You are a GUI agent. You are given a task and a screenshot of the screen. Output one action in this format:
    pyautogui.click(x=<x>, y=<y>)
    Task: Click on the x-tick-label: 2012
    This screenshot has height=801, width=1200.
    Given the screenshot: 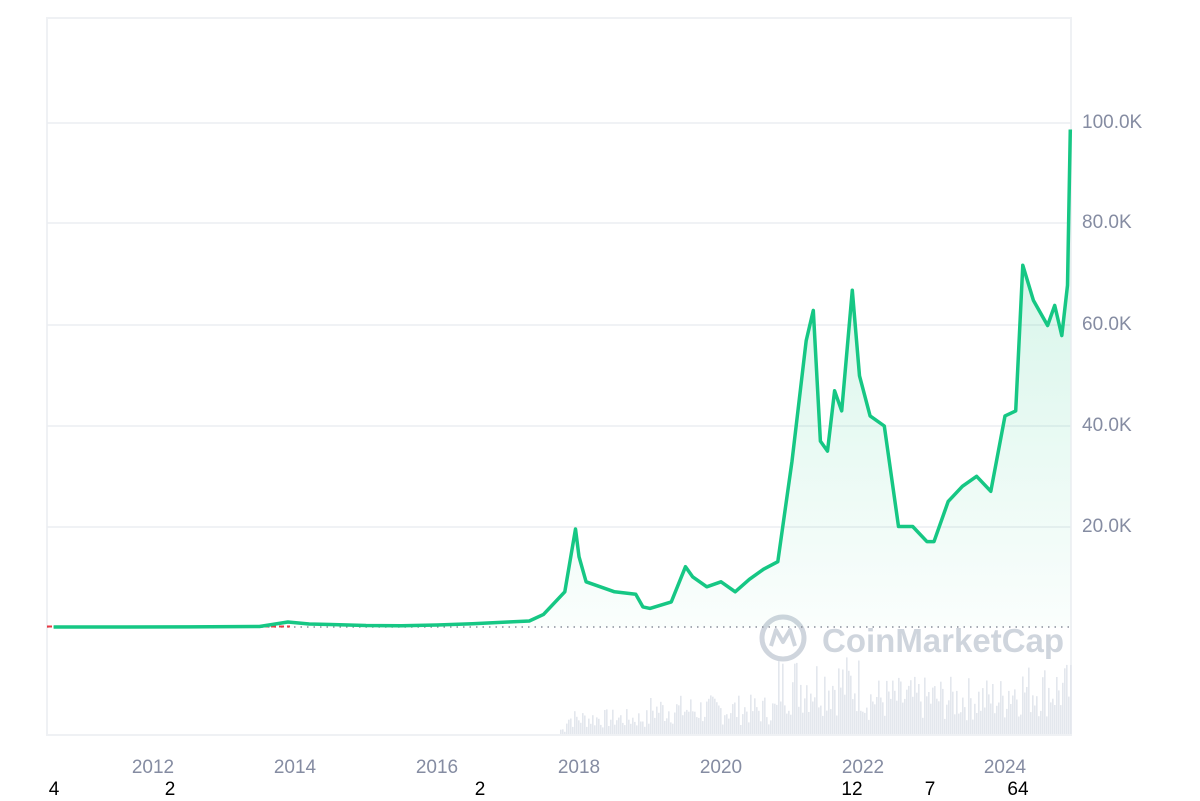 What is the action you would take?
    pyautogui.click(x=153, y=767)
    